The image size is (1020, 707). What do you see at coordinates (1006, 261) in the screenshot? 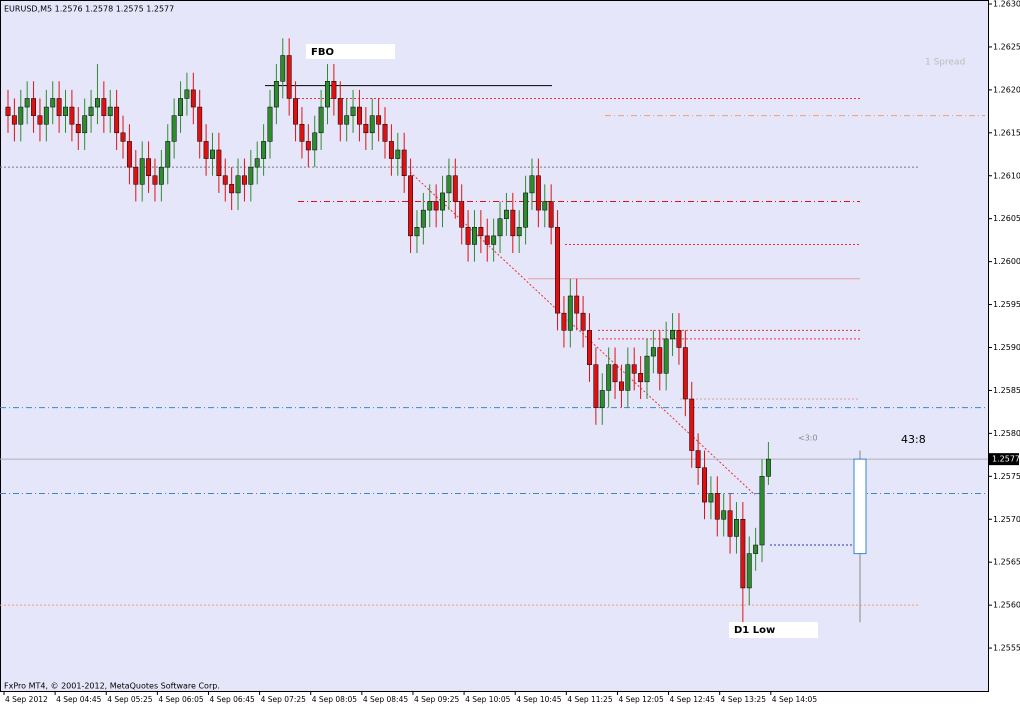
I see `y-tick-label: 1.2600` at bounding box center [1006, 261].